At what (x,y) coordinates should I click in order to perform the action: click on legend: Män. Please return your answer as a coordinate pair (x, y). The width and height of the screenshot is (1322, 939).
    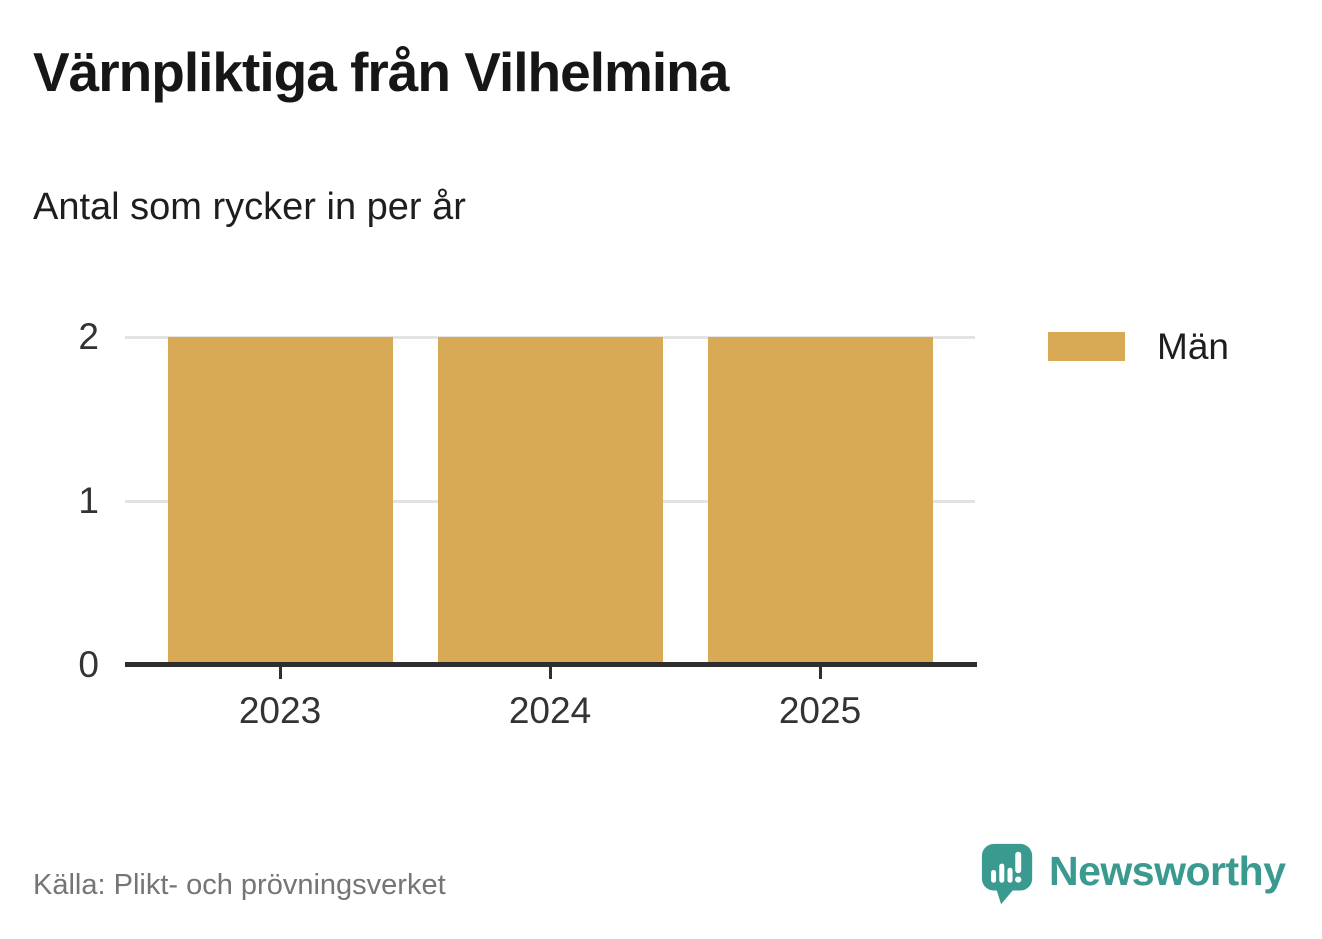
    Looking at the image, I should click on (1138, 346).